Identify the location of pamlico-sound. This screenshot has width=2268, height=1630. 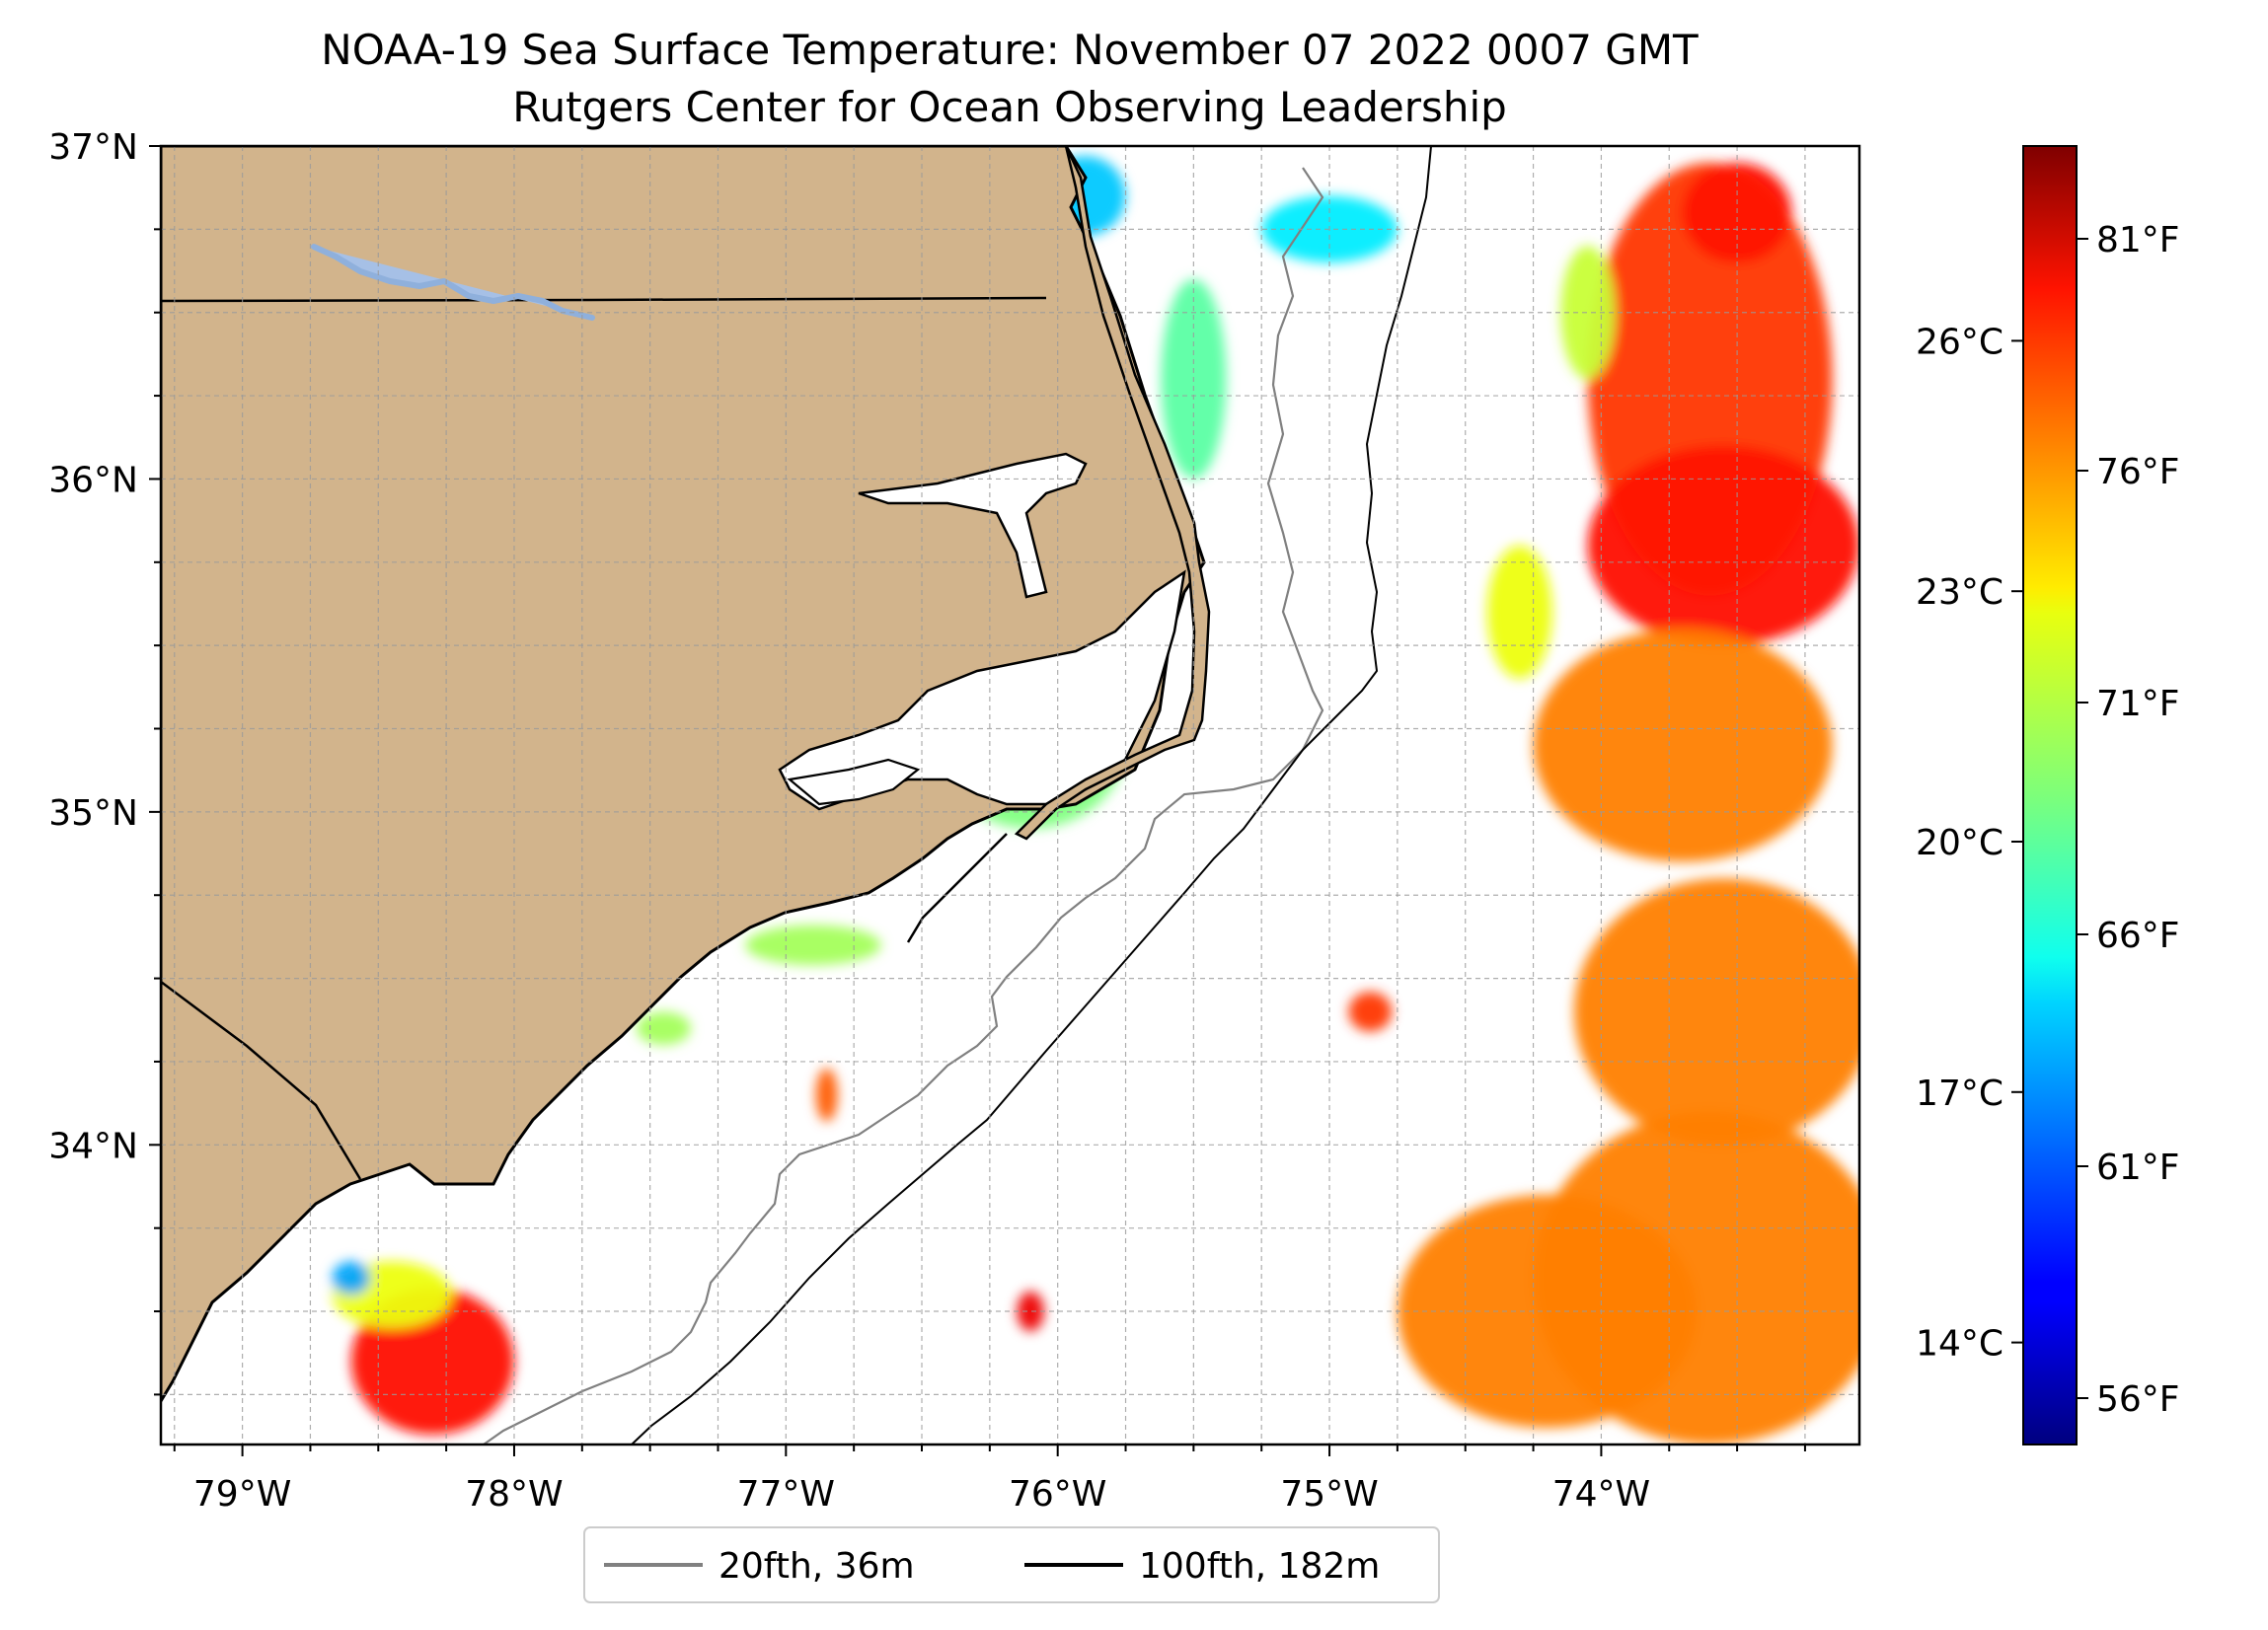
(982, 690).